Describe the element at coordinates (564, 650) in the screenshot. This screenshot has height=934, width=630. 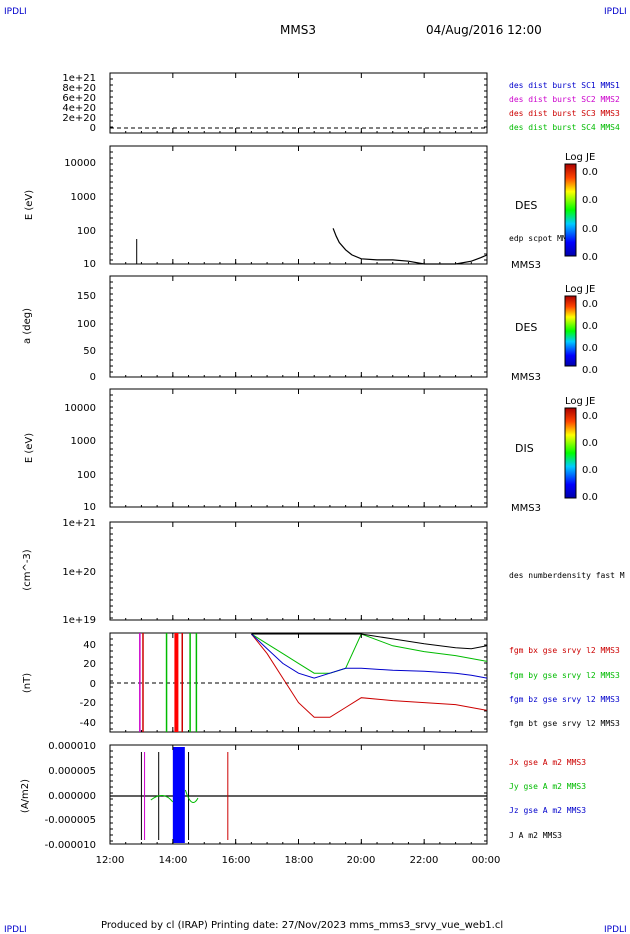
I see `panel-6-legend-bx: fgm bx gse srvy l2 MMS3` at that location.